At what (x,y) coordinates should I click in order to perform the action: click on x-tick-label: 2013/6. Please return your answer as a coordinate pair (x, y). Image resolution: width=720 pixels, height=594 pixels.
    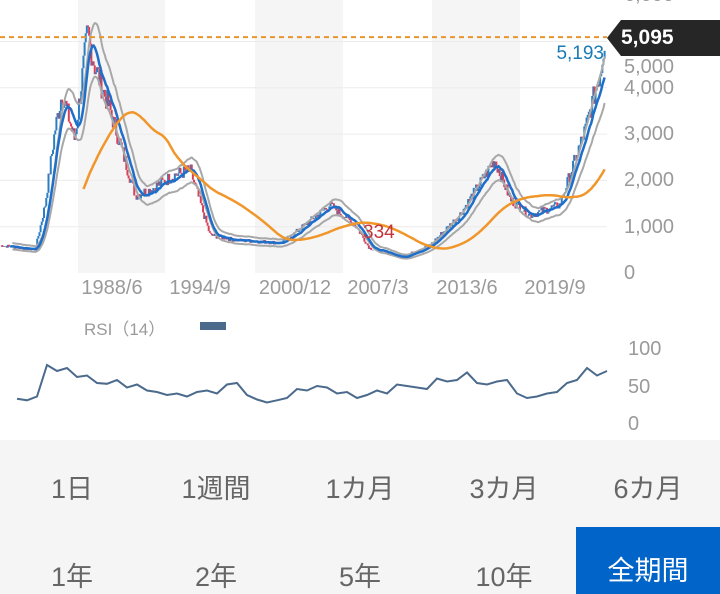
    Looking at the image, I should click on (467, 288).